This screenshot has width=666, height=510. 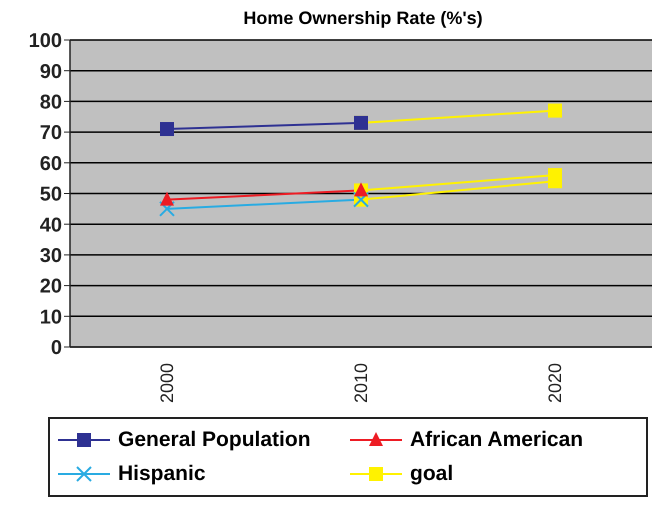 What do you see at coordinates (51, 71) in the screenshot?
I see `y-tick-label: 90` at bounding box center [51, 71].